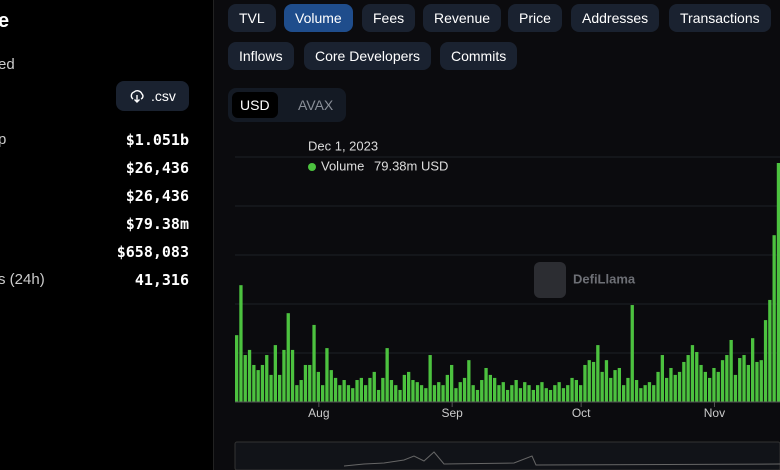 The height and width of the screenshot is (470, 780). I want to click on stat-value: 41,316, so click(161, 280).